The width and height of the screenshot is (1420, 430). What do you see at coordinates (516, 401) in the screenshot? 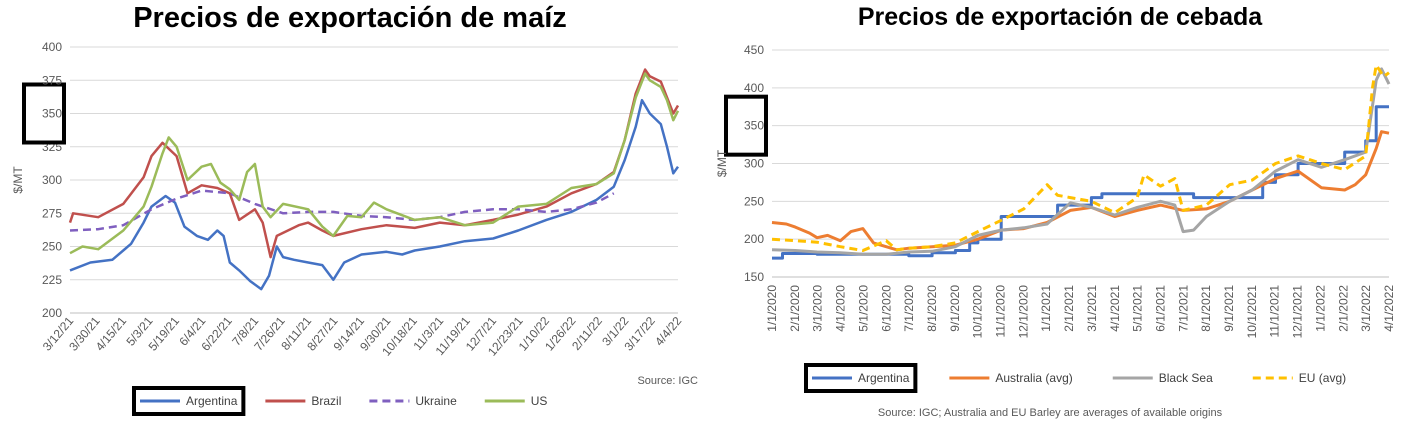
I see `legend-item-us: US` at bounding box center [516, 401].